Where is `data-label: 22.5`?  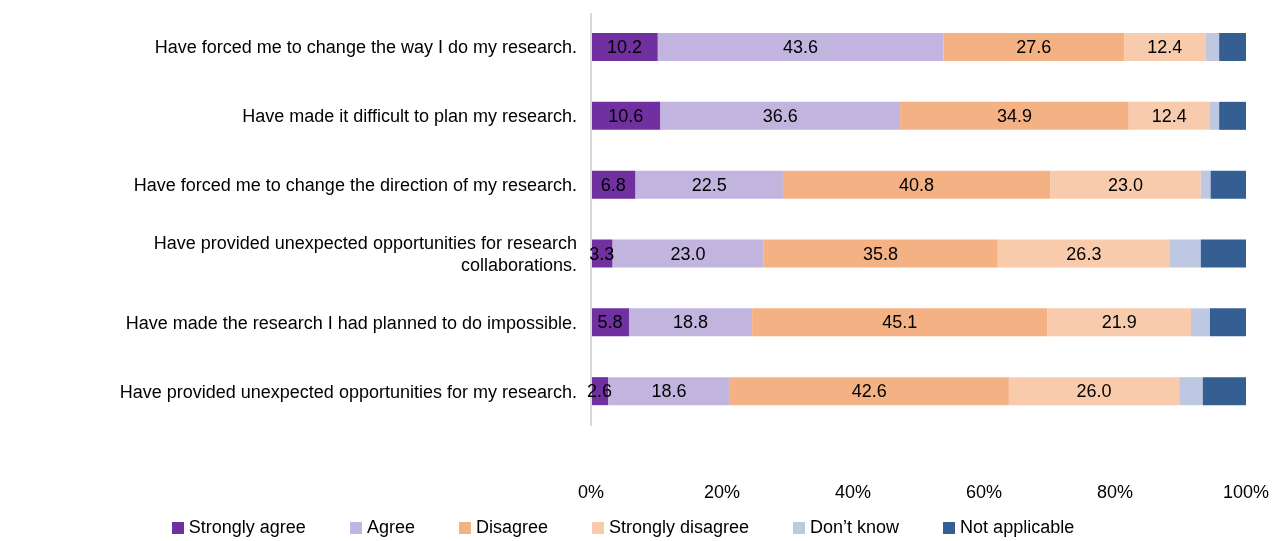
data-label: 22.5 is located at coordinates (709, 184).